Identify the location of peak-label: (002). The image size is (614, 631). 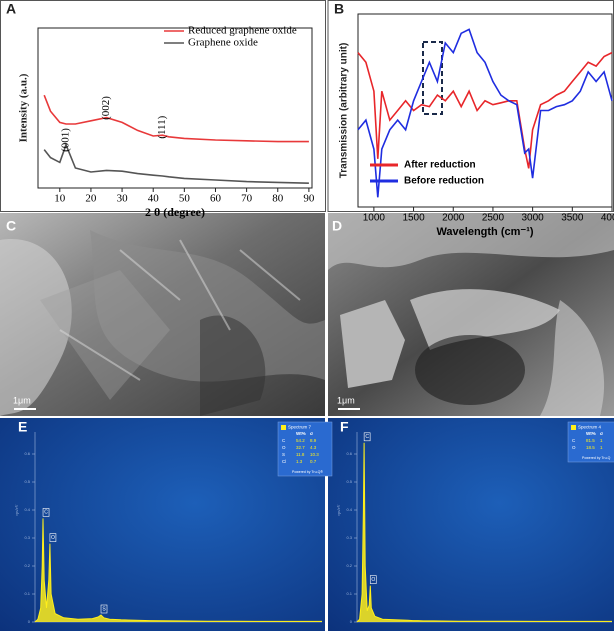
(106, 108).